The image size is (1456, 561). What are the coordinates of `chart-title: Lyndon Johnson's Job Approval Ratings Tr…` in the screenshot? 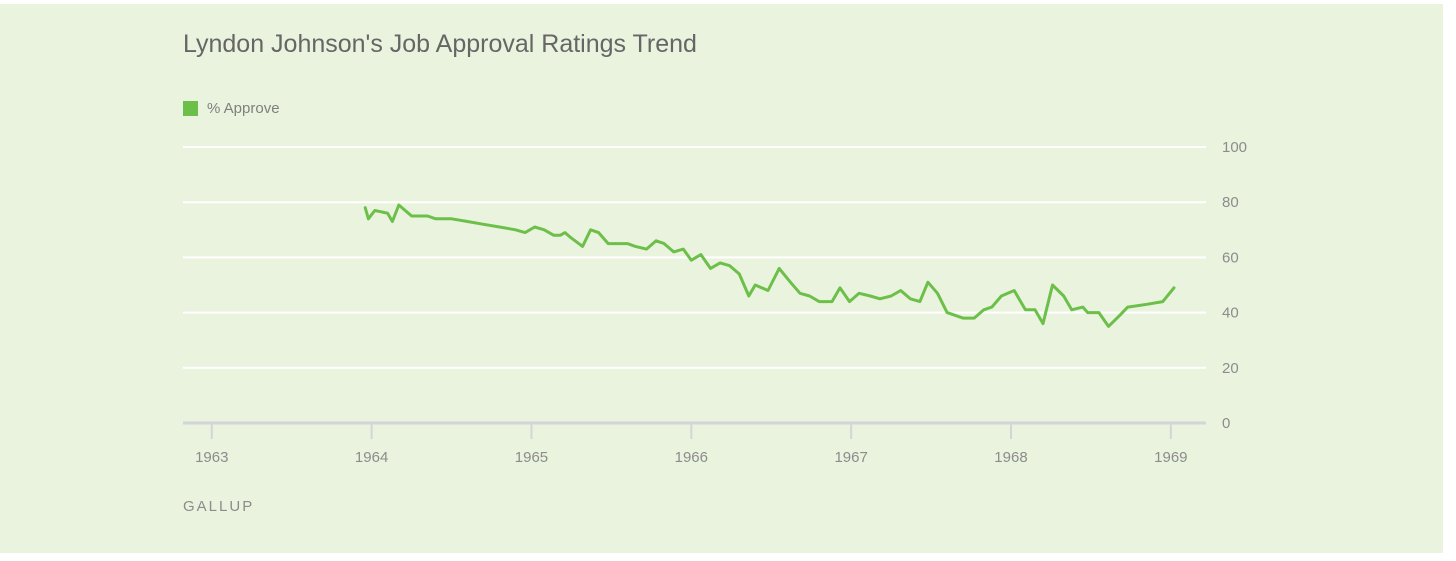 It's located at (440, 44).